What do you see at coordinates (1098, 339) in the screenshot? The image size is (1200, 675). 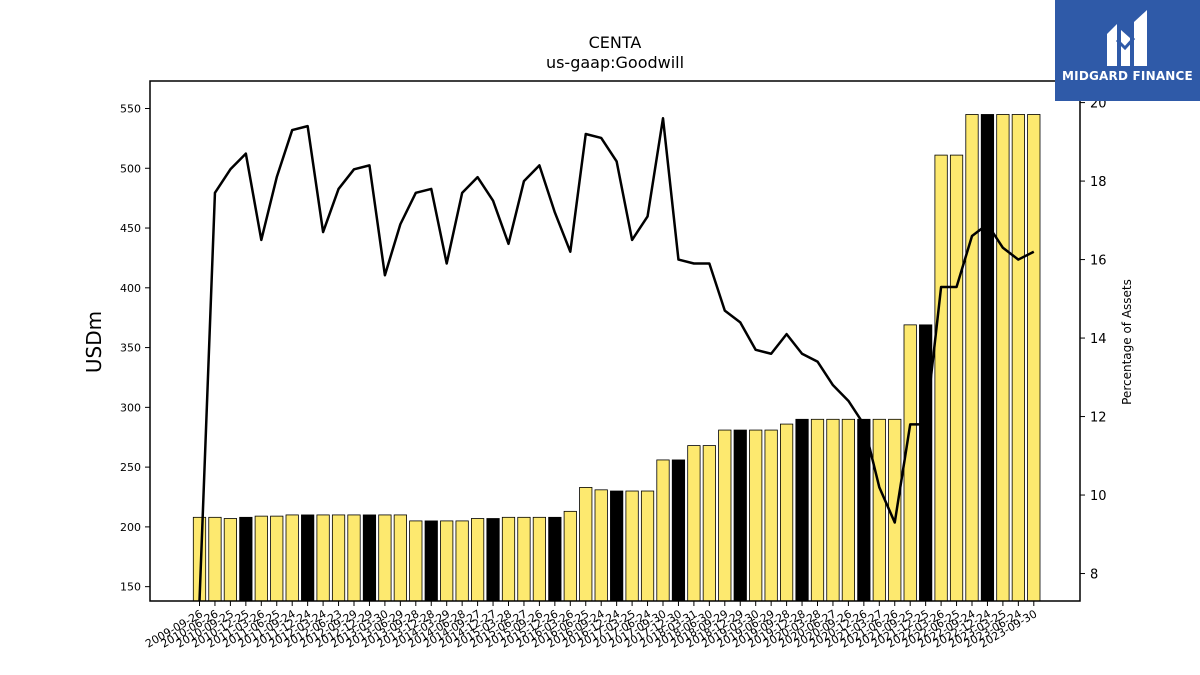 I see `y2-tick-label: 14` at bounding box center [1098, 339].